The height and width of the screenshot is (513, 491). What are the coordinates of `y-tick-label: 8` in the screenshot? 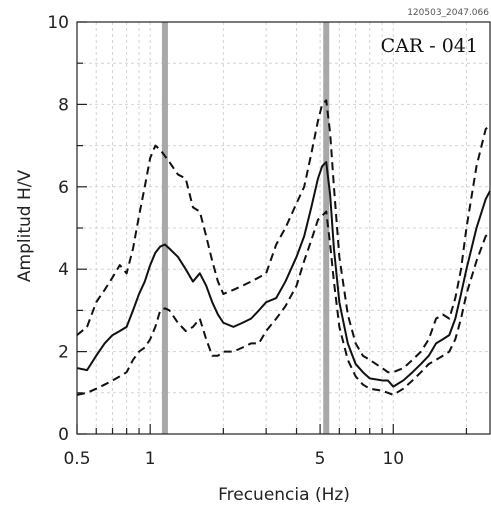 It's located at (63, 105).